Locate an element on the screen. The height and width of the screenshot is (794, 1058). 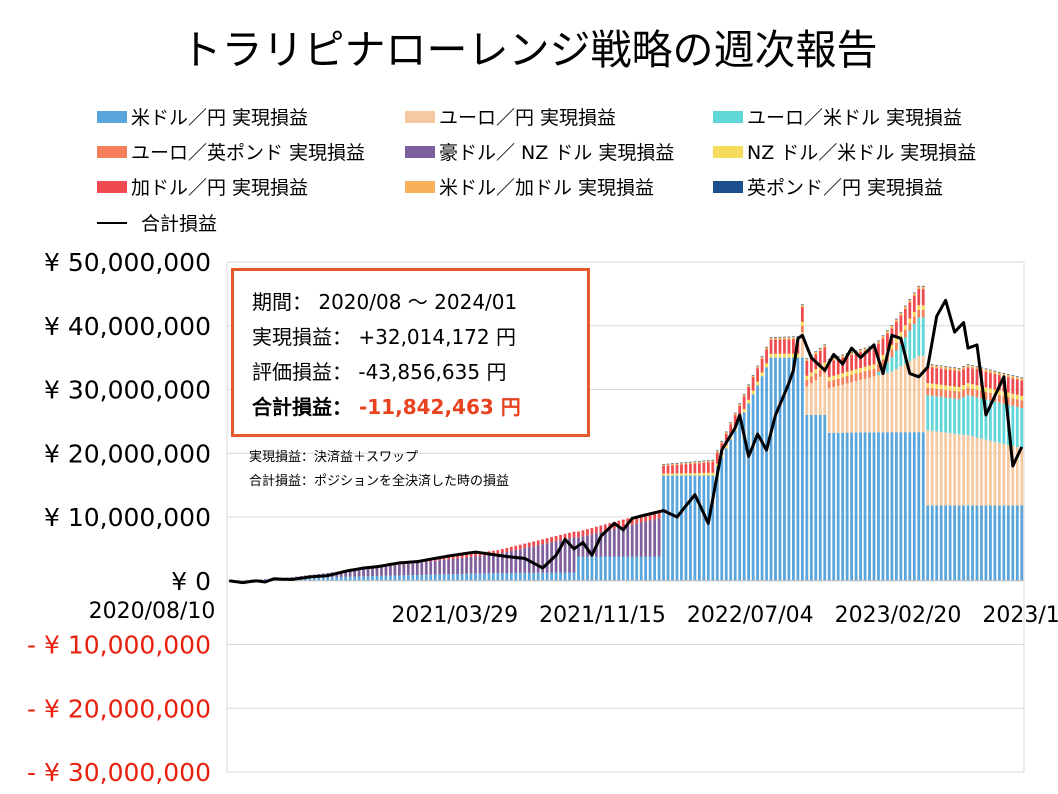
unrealized-value: -43,856,635 円 is located at coordinates (432, 372).